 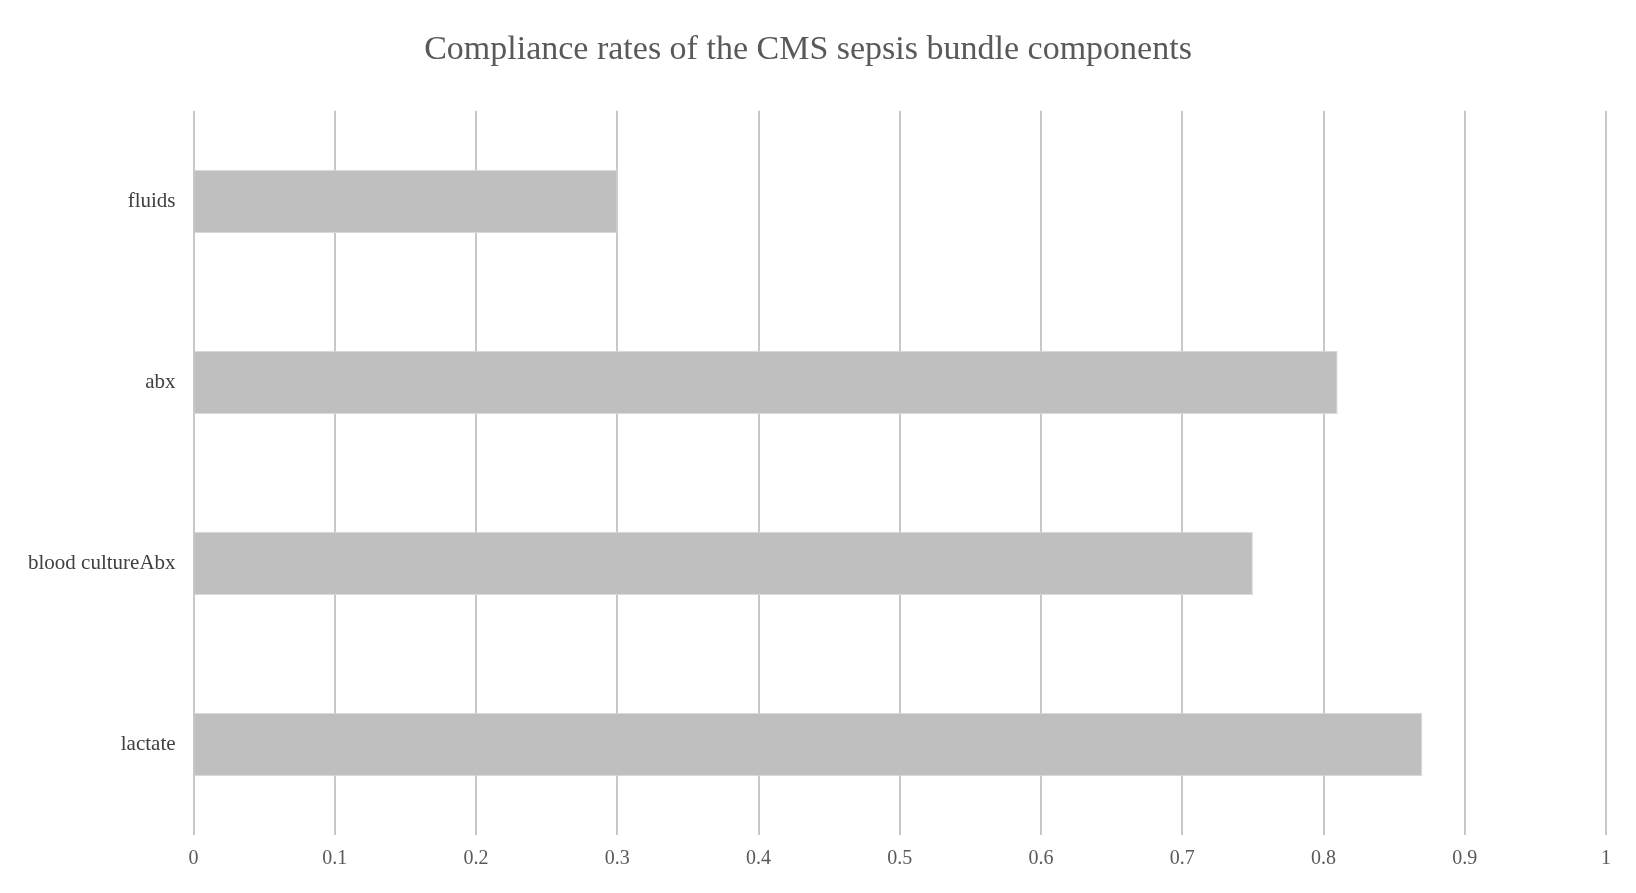 What do you see at coordinates (1041, 857) in the screenshot?
I see `x-tick-label: 0.6` at bounding box center [1041, 857].